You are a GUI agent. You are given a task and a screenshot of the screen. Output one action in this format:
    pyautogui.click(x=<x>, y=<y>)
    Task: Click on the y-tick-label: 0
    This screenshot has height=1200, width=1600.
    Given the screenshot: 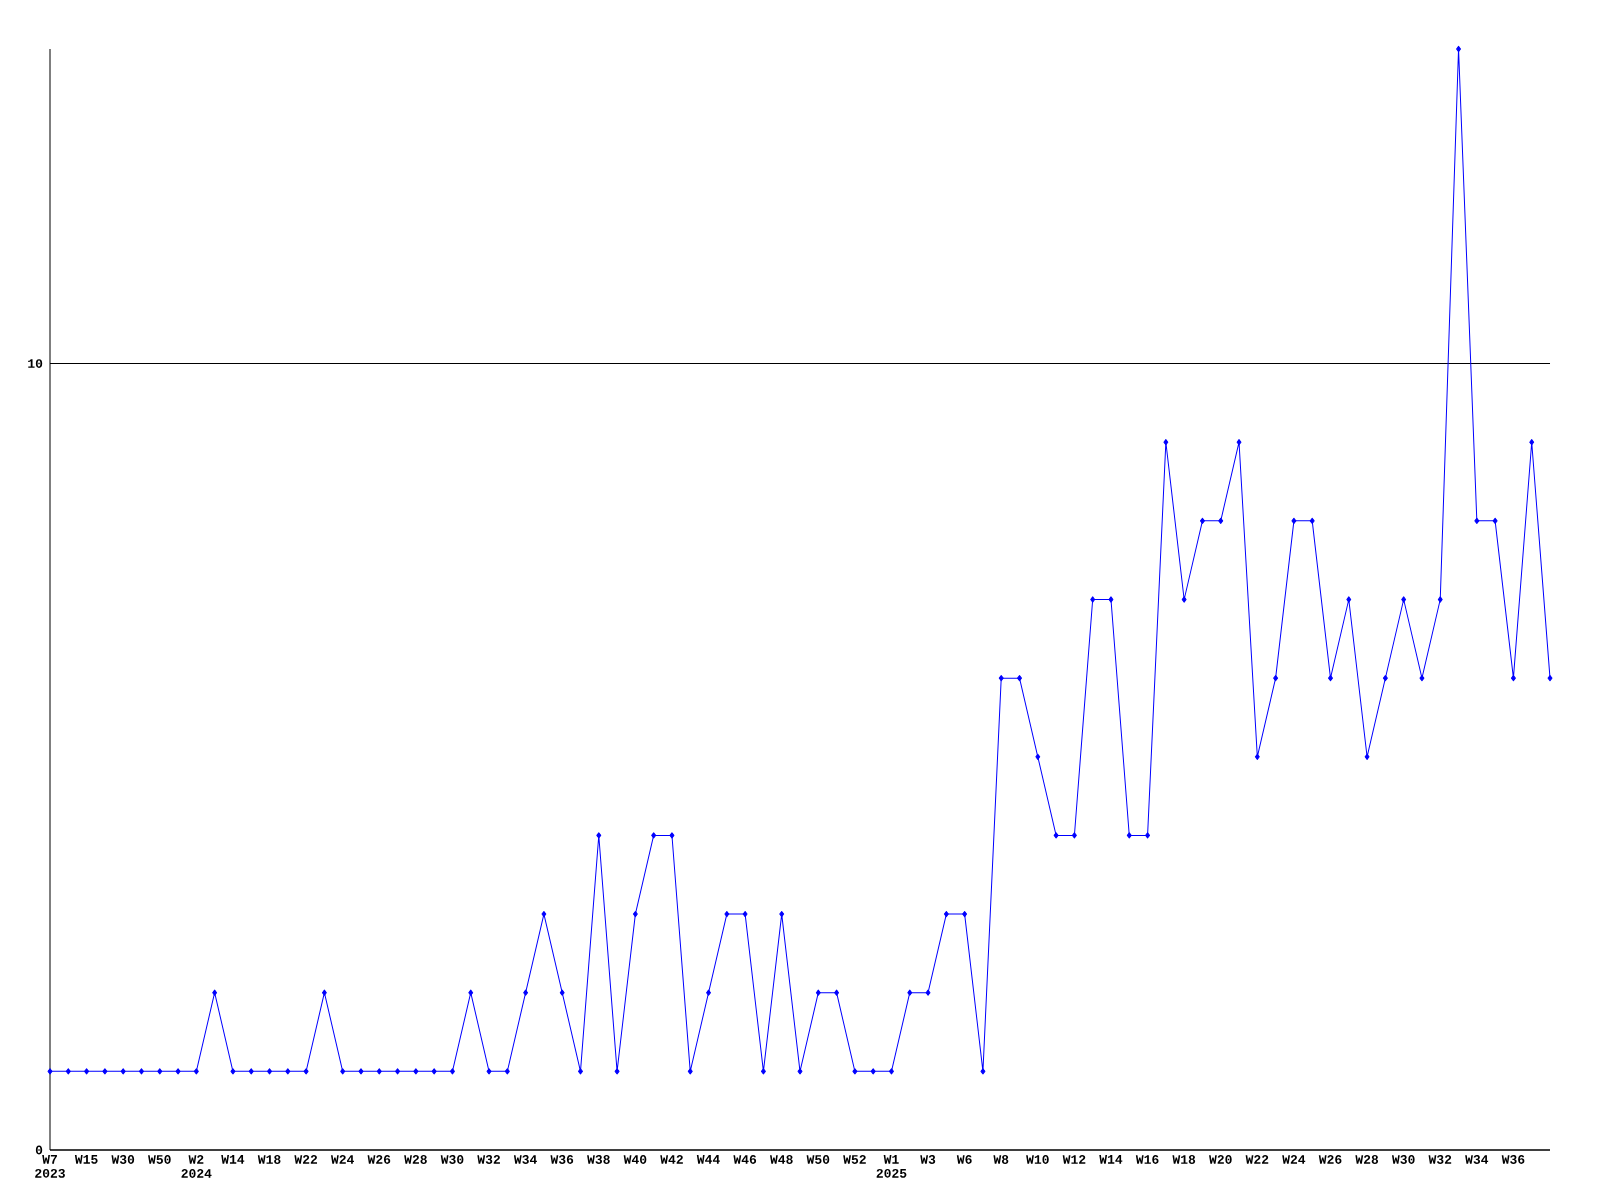 What is the action you would take?
    pyautogui.click(x=39, y=1150)
    